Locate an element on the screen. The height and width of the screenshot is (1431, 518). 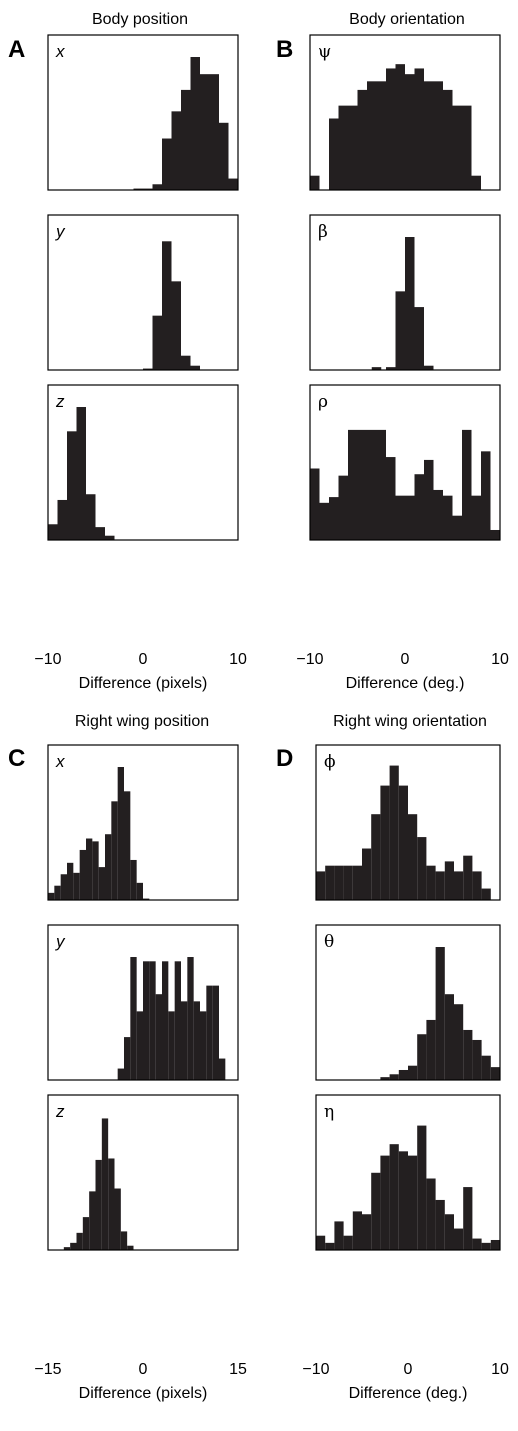
x-tick-label: −10 is located at coordinates (309, 659).